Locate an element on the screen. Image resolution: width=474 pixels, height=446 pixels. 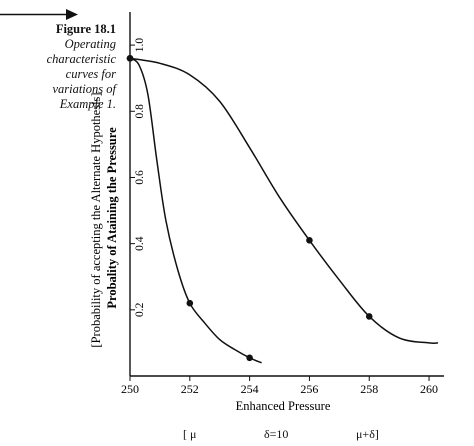
caption-line: characteristic is located at coordinates (81, 59).